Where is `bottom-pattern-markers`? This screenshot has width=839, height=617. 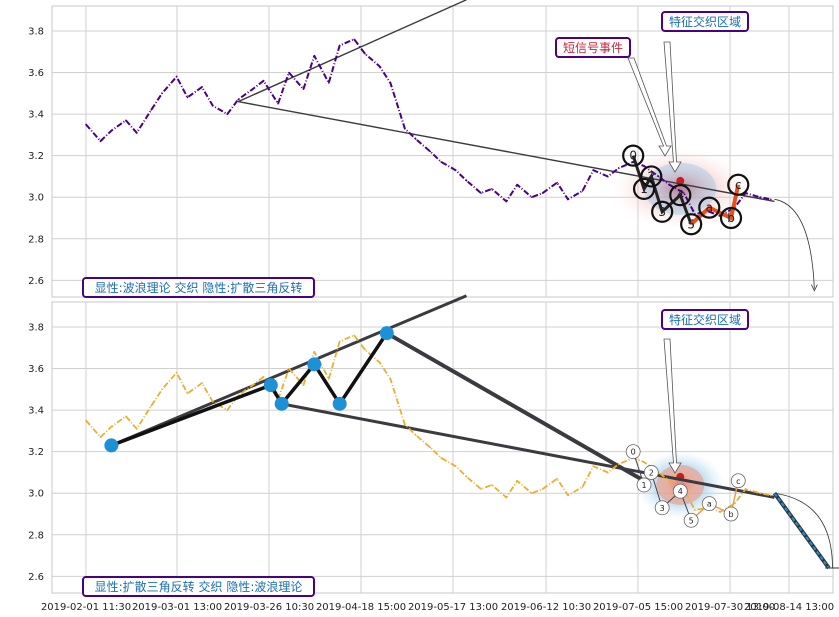
bottom-pattern-markers is located at coordinates (249, 389).